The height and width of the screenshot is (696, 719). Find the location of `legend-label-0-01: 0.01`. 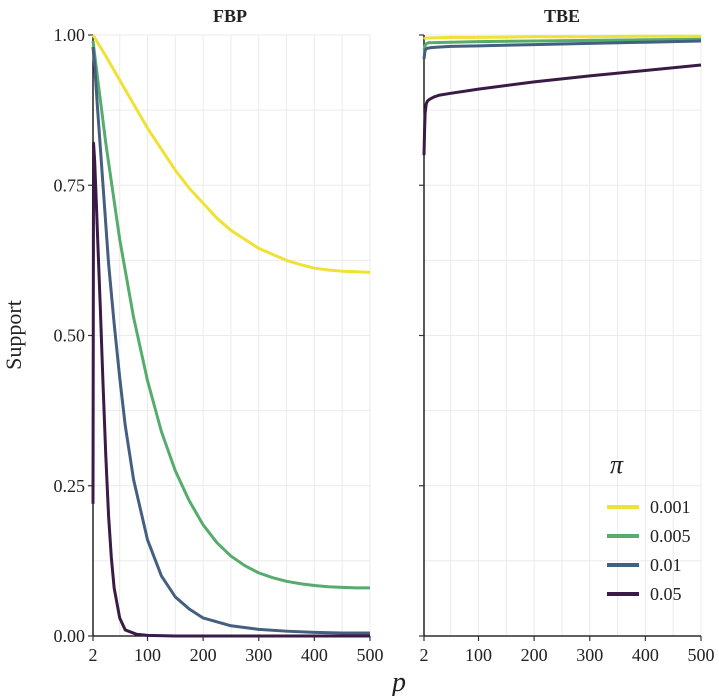

legend-label-0-01: 0.01 is located at coordinates (666, 565).